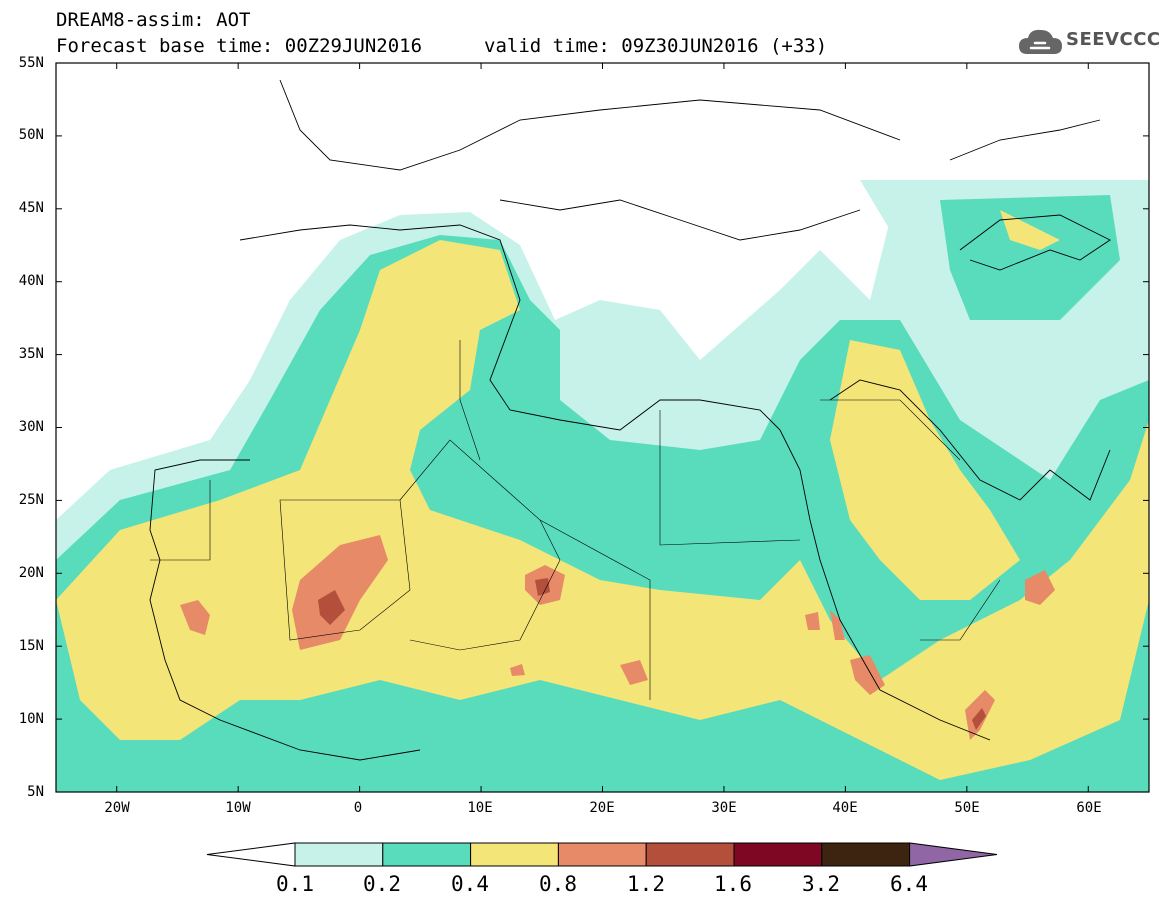  Describe the element at coordinates (1040, 41) in the screenshot. I see `cloud-icon` at that location.